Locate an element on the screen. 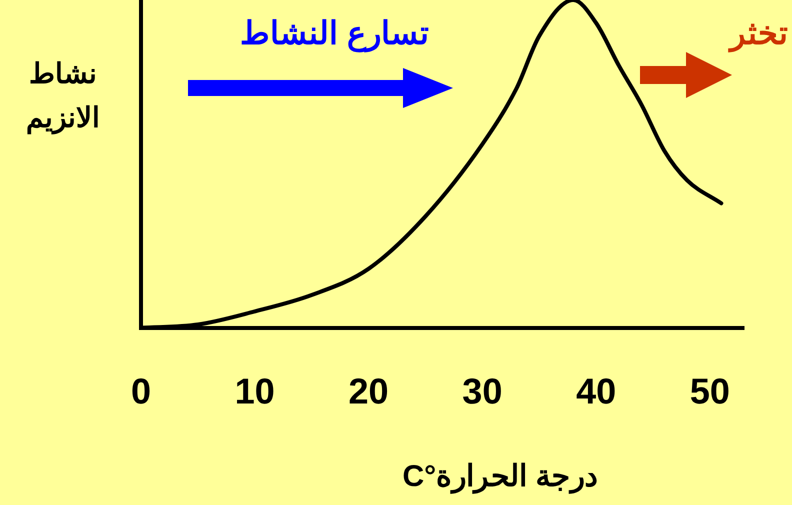 This screenshot has width=792, height=505. x-tick-label: 40 is located at coordinates (596, 391).